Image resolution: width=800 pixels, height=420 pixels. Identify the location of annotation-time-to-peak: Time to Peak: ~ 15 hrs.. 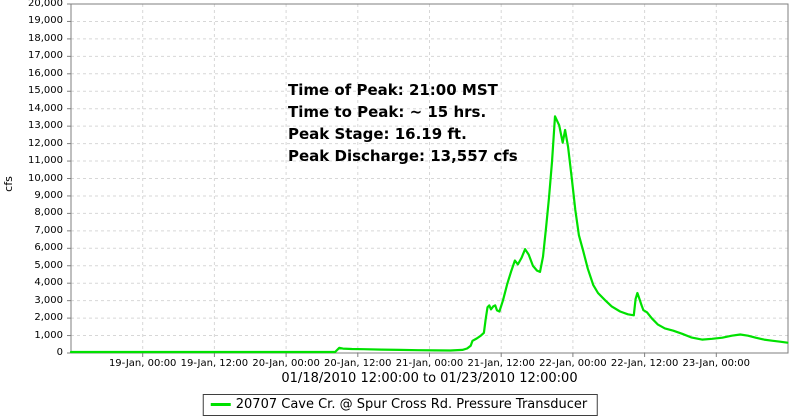
(387, 112).